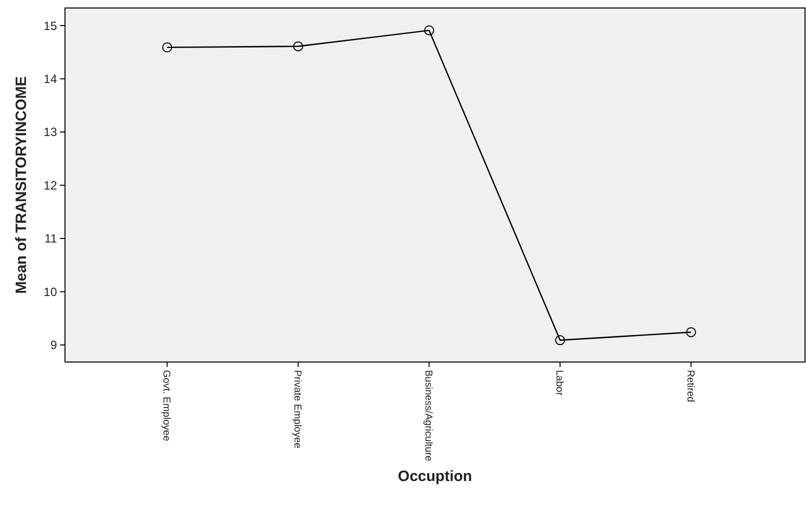 Image resolution: width=806 pixels, height=506 pixels. Describe the element at coordinates (51, 239) in the screenshot. I see `y-tick-label: 11` at that location.